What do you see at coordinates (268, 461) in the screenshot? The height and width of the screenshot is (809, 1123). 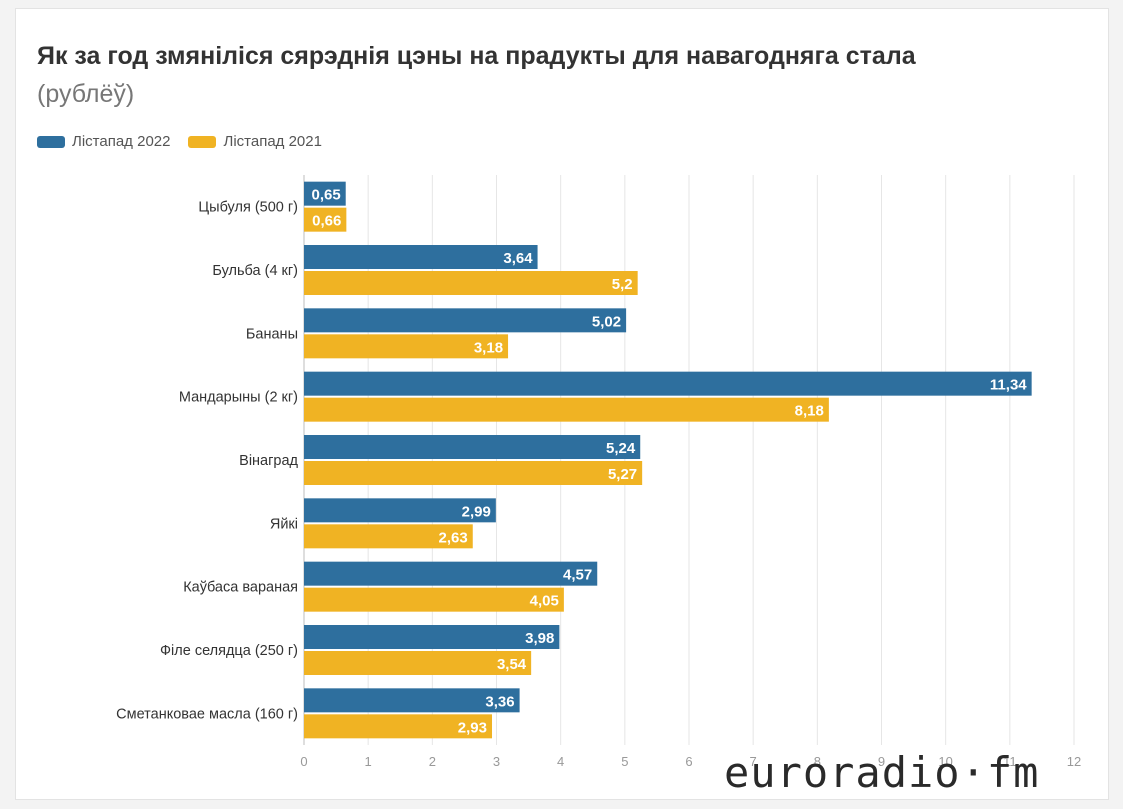 I see `category-label: Вінаград` at bounding box center [268, 461].